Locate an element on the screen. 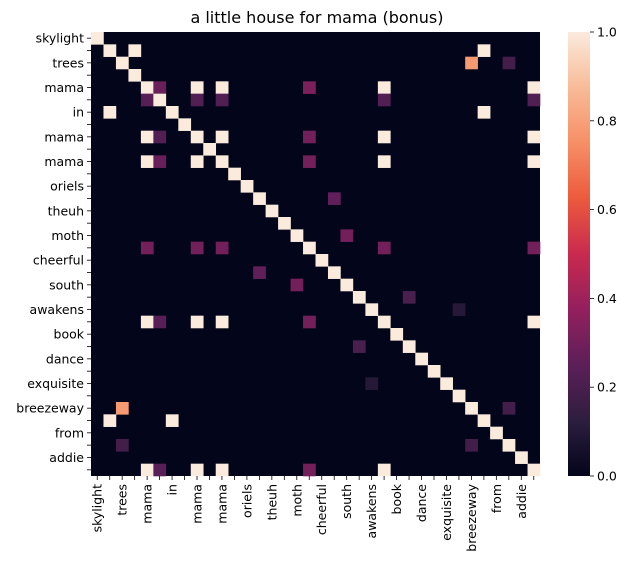  y-tick-label: exquisite is located at coordinates (55, 383).